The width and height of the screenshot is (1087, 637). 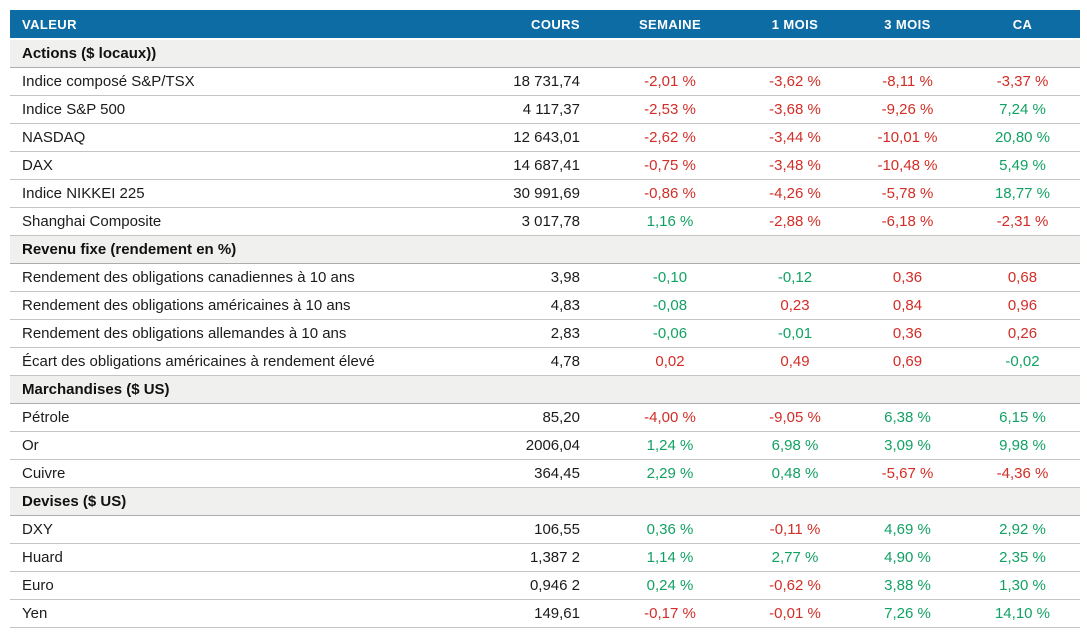 What do you see at coordinates (795, 417) in the screenshot?
I see `change-value: -9,05 %` at bounding box center [795, 417].